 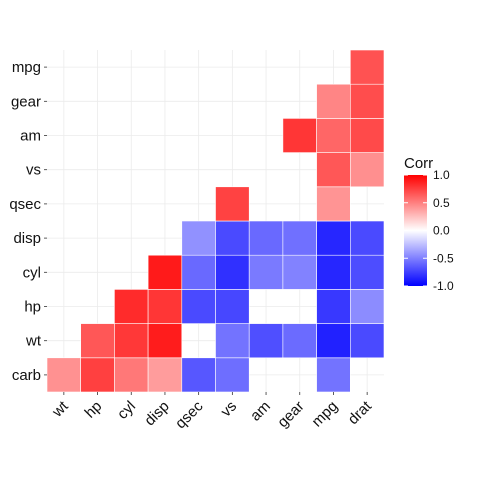 I want to click on legend-colorbar, so click(x=415, y=230).